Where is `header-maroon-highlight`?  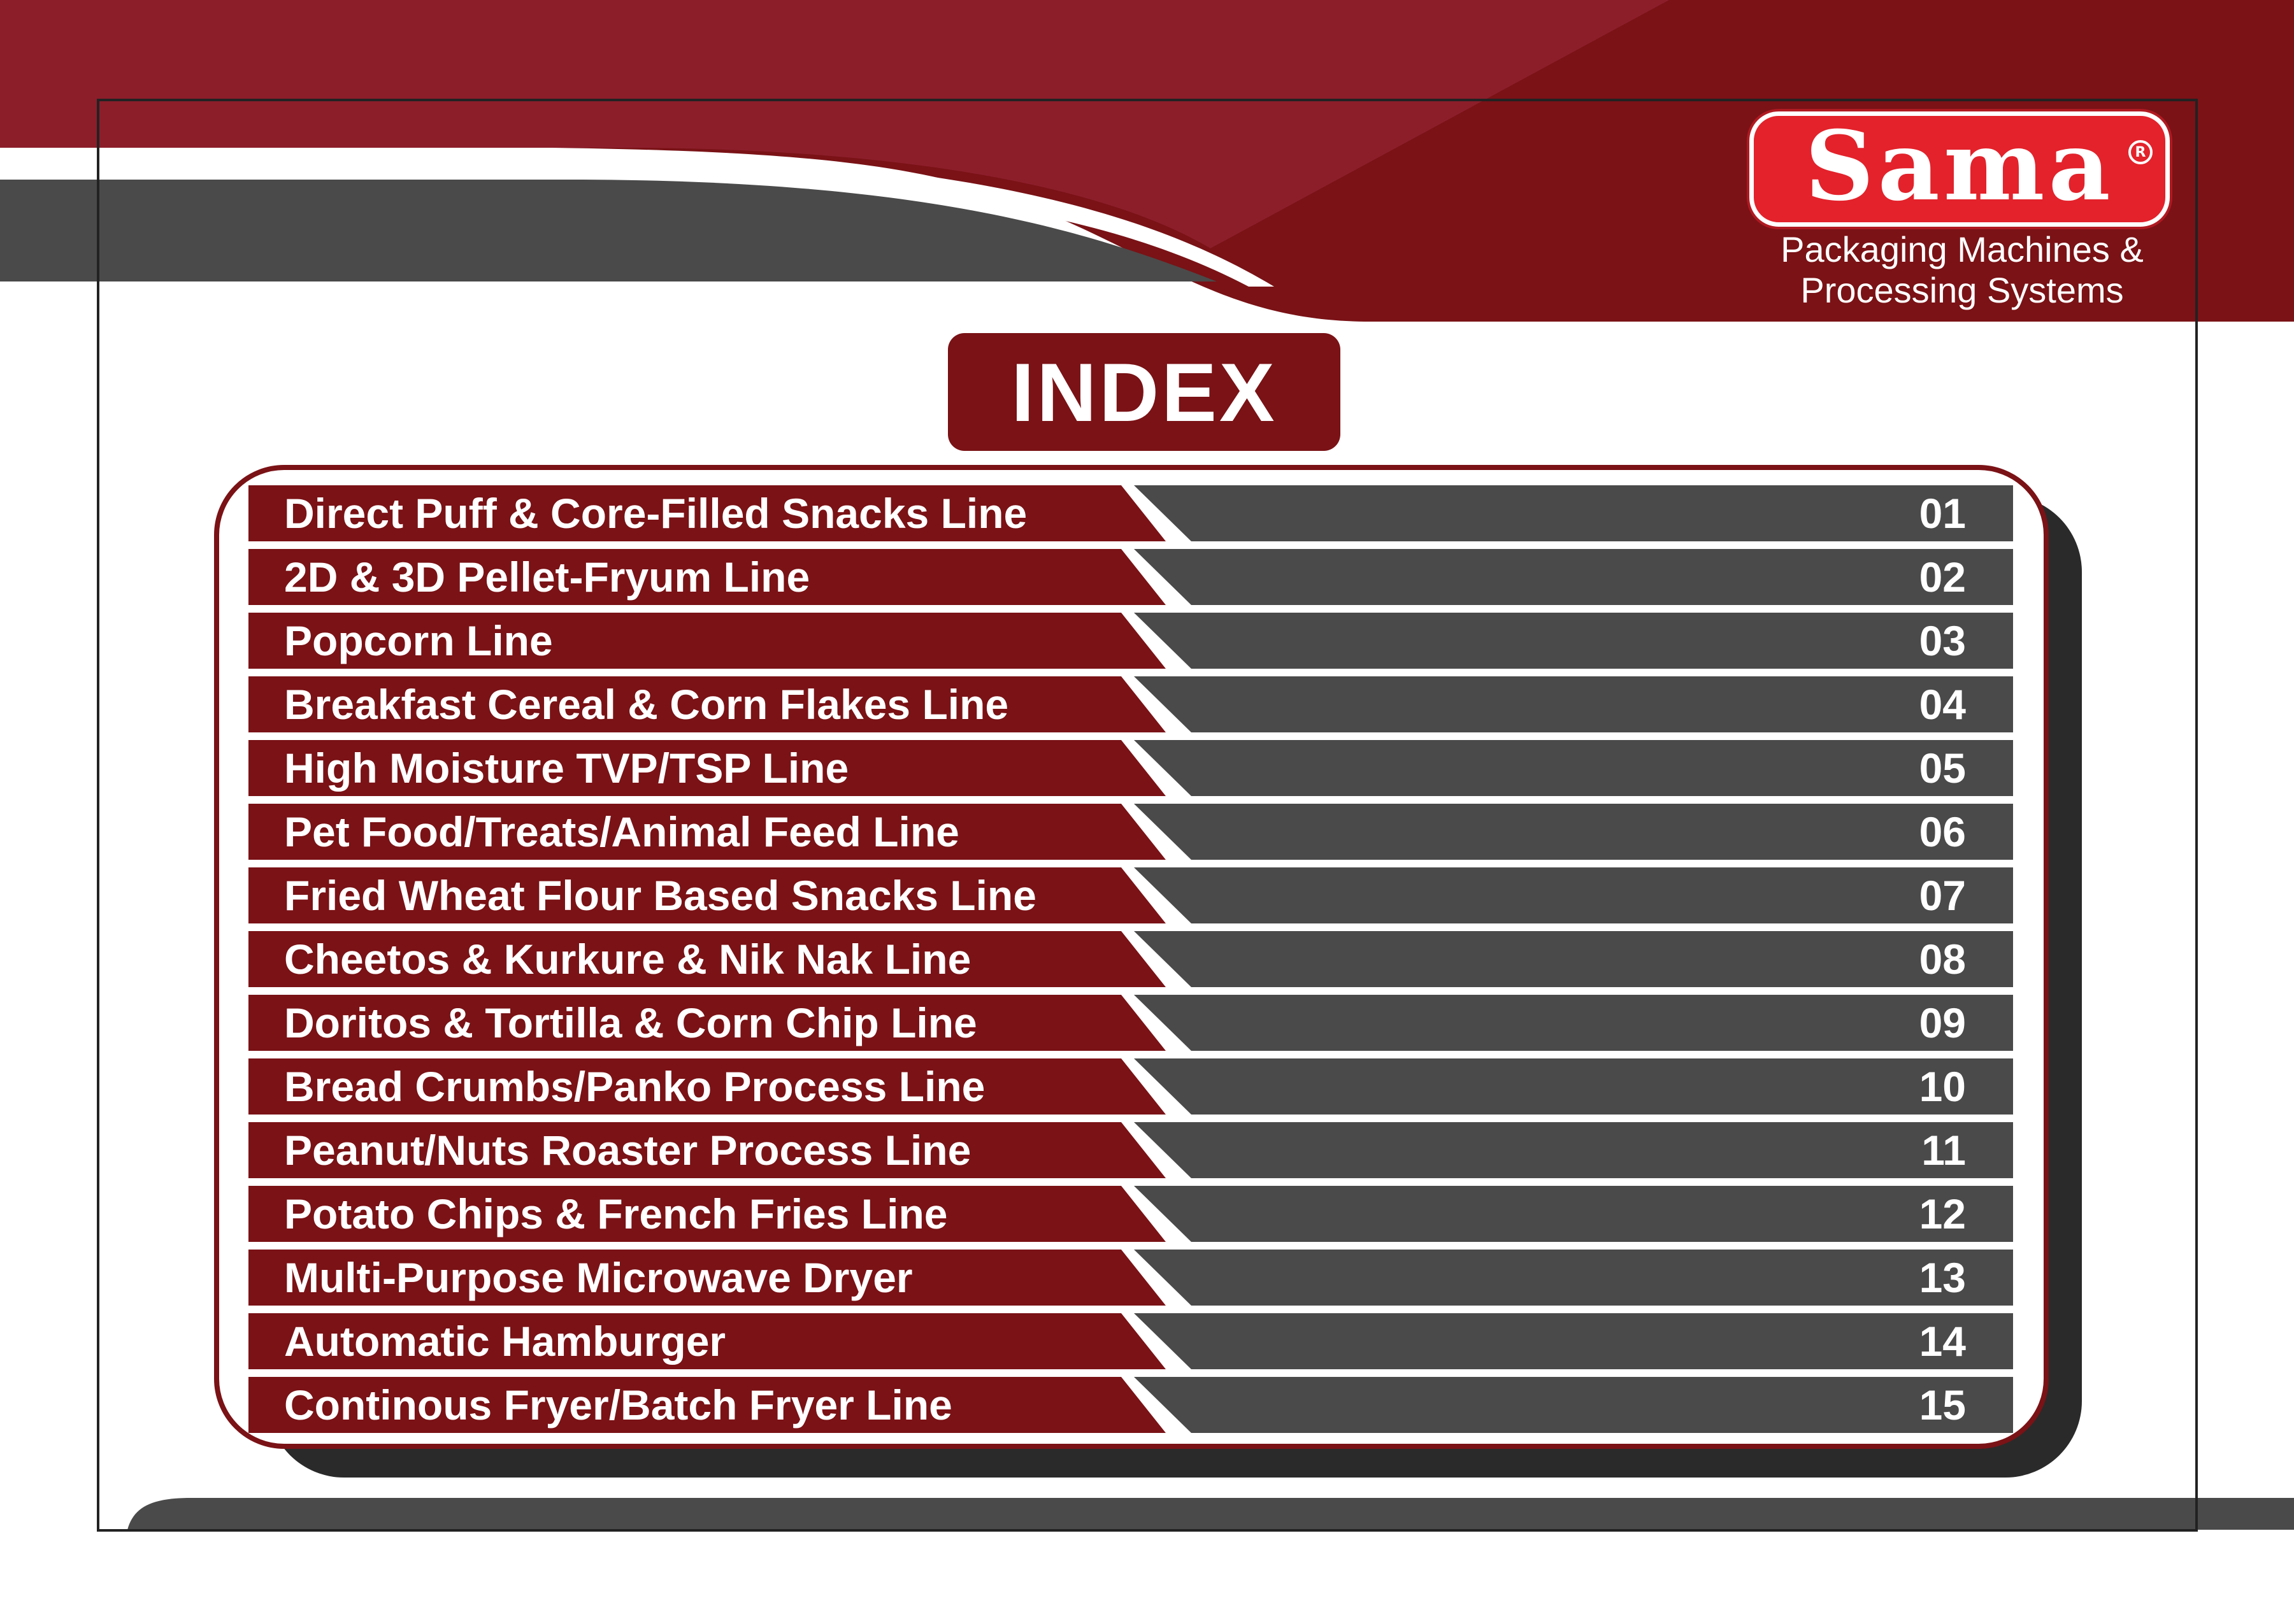 header-maroon-highlight is located at coordinates (834, 124).